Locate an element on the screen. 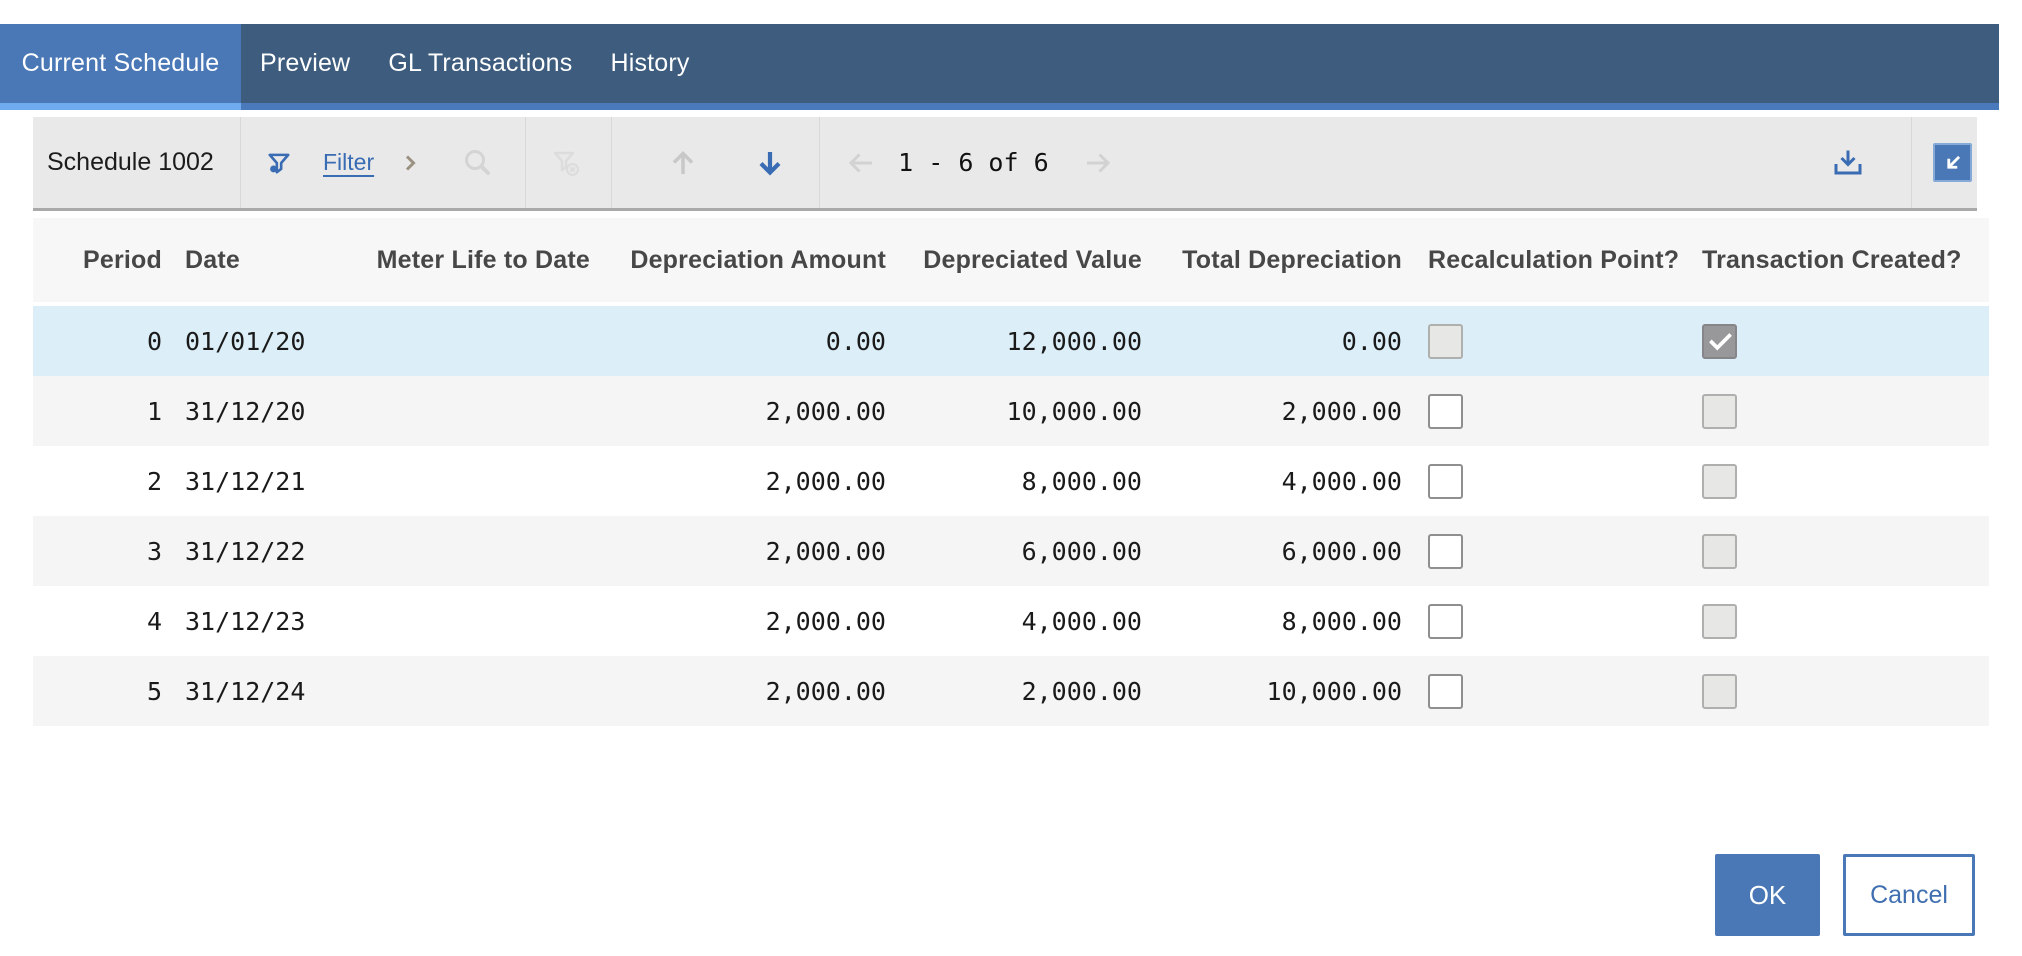  filter-link: Filter is located at coordinates (349, 162).